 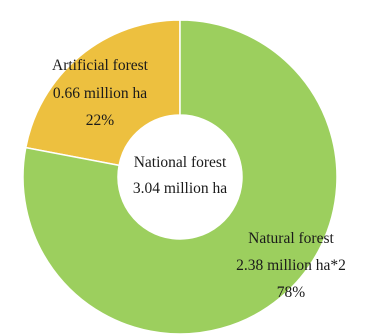 What do you see at coordinates (291, 238) in the screenshot?
I see `slice-label-natural-name: Natural forest` at bounding box center [291, 238].